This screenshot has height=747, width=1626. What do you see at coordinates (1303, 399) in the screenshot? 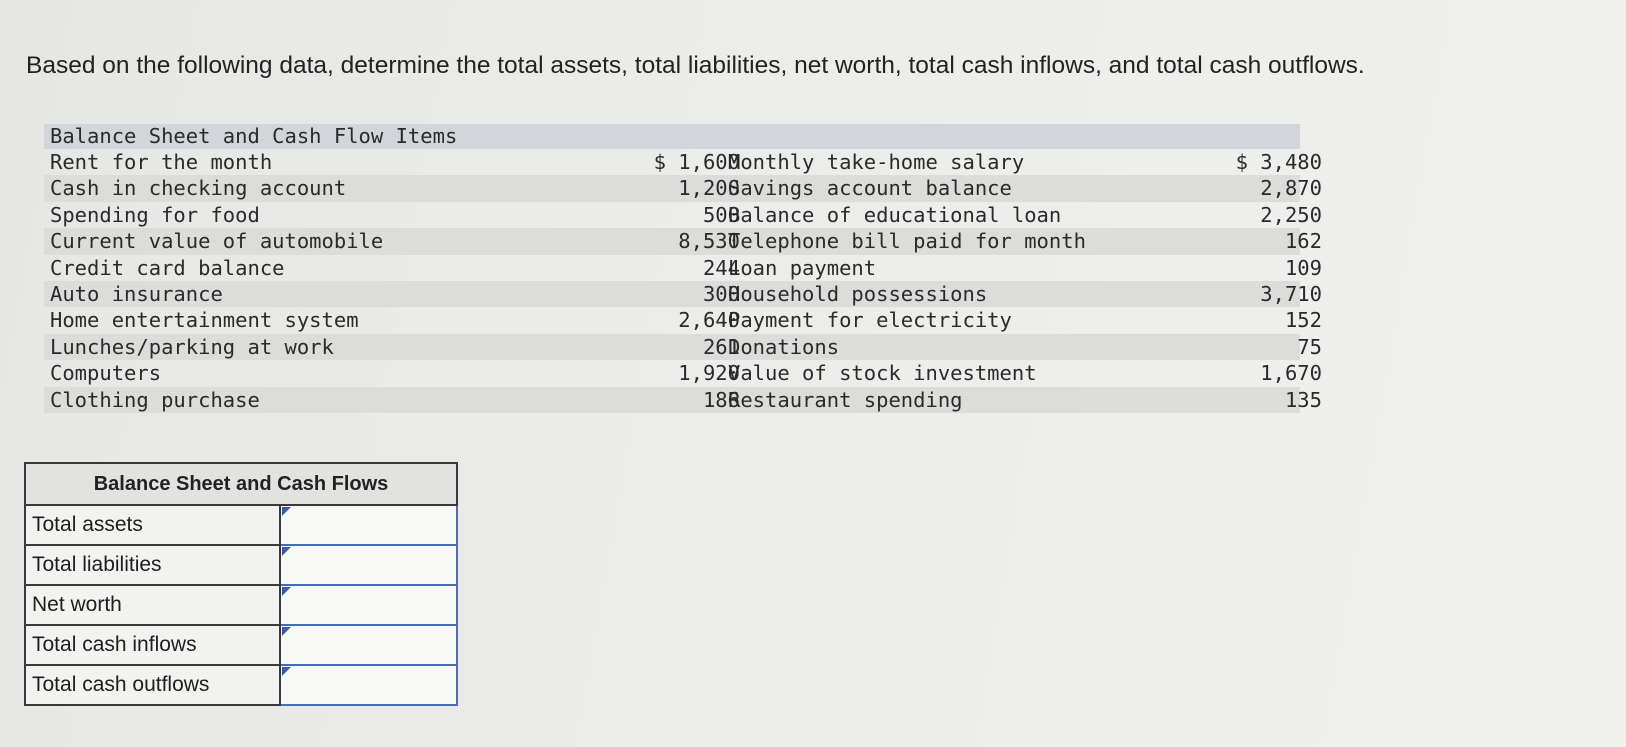
I see `item-value: 135` at bounding box center [1303, 399].